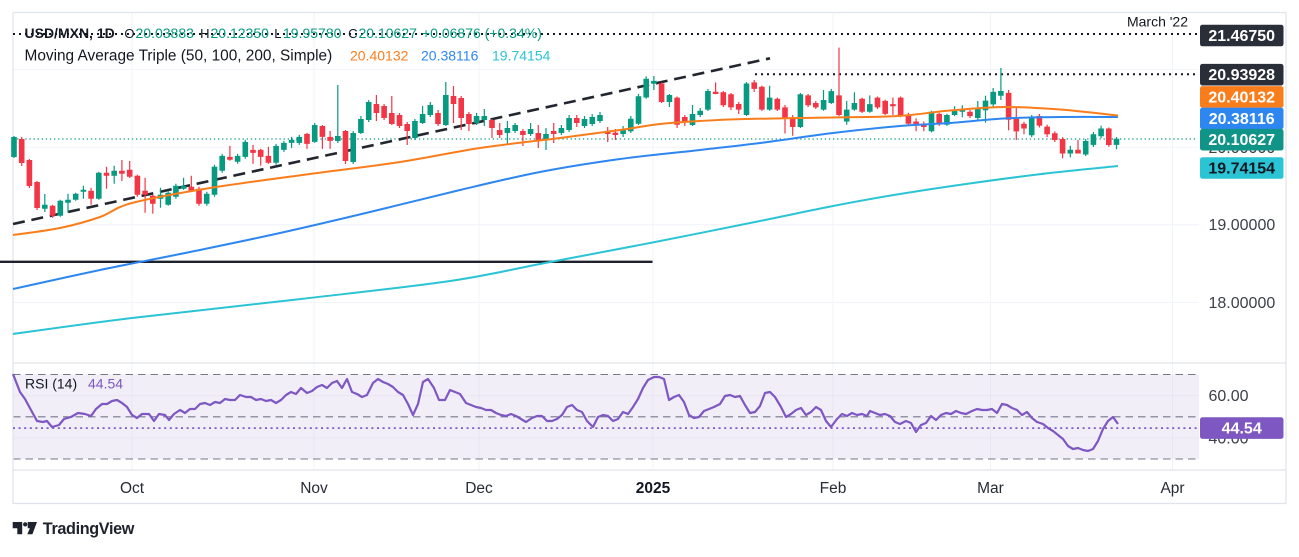 This screenshot has height=557, width=1299. Describe the element at coordinates (653, 488) in the screenshot. I see `svg-text: 2025` at that location.